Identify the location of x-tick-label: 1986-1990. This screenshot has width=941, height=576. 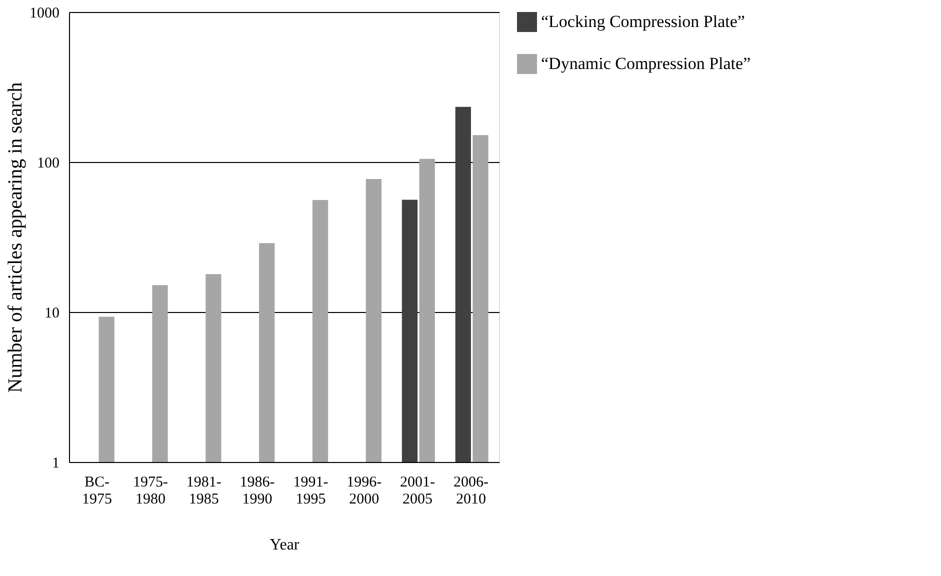
(257, 491).